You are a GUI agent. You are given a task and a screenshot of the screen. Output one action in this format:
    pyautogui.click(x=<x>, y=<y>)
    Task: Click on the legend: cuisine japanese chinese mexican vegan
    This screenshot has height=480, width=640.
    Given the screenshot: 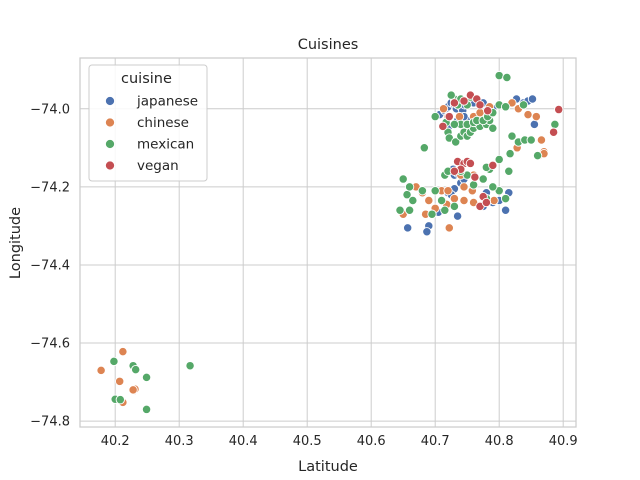 What is the action you would take?
    pyautogui.click(x=148, y=123)
    